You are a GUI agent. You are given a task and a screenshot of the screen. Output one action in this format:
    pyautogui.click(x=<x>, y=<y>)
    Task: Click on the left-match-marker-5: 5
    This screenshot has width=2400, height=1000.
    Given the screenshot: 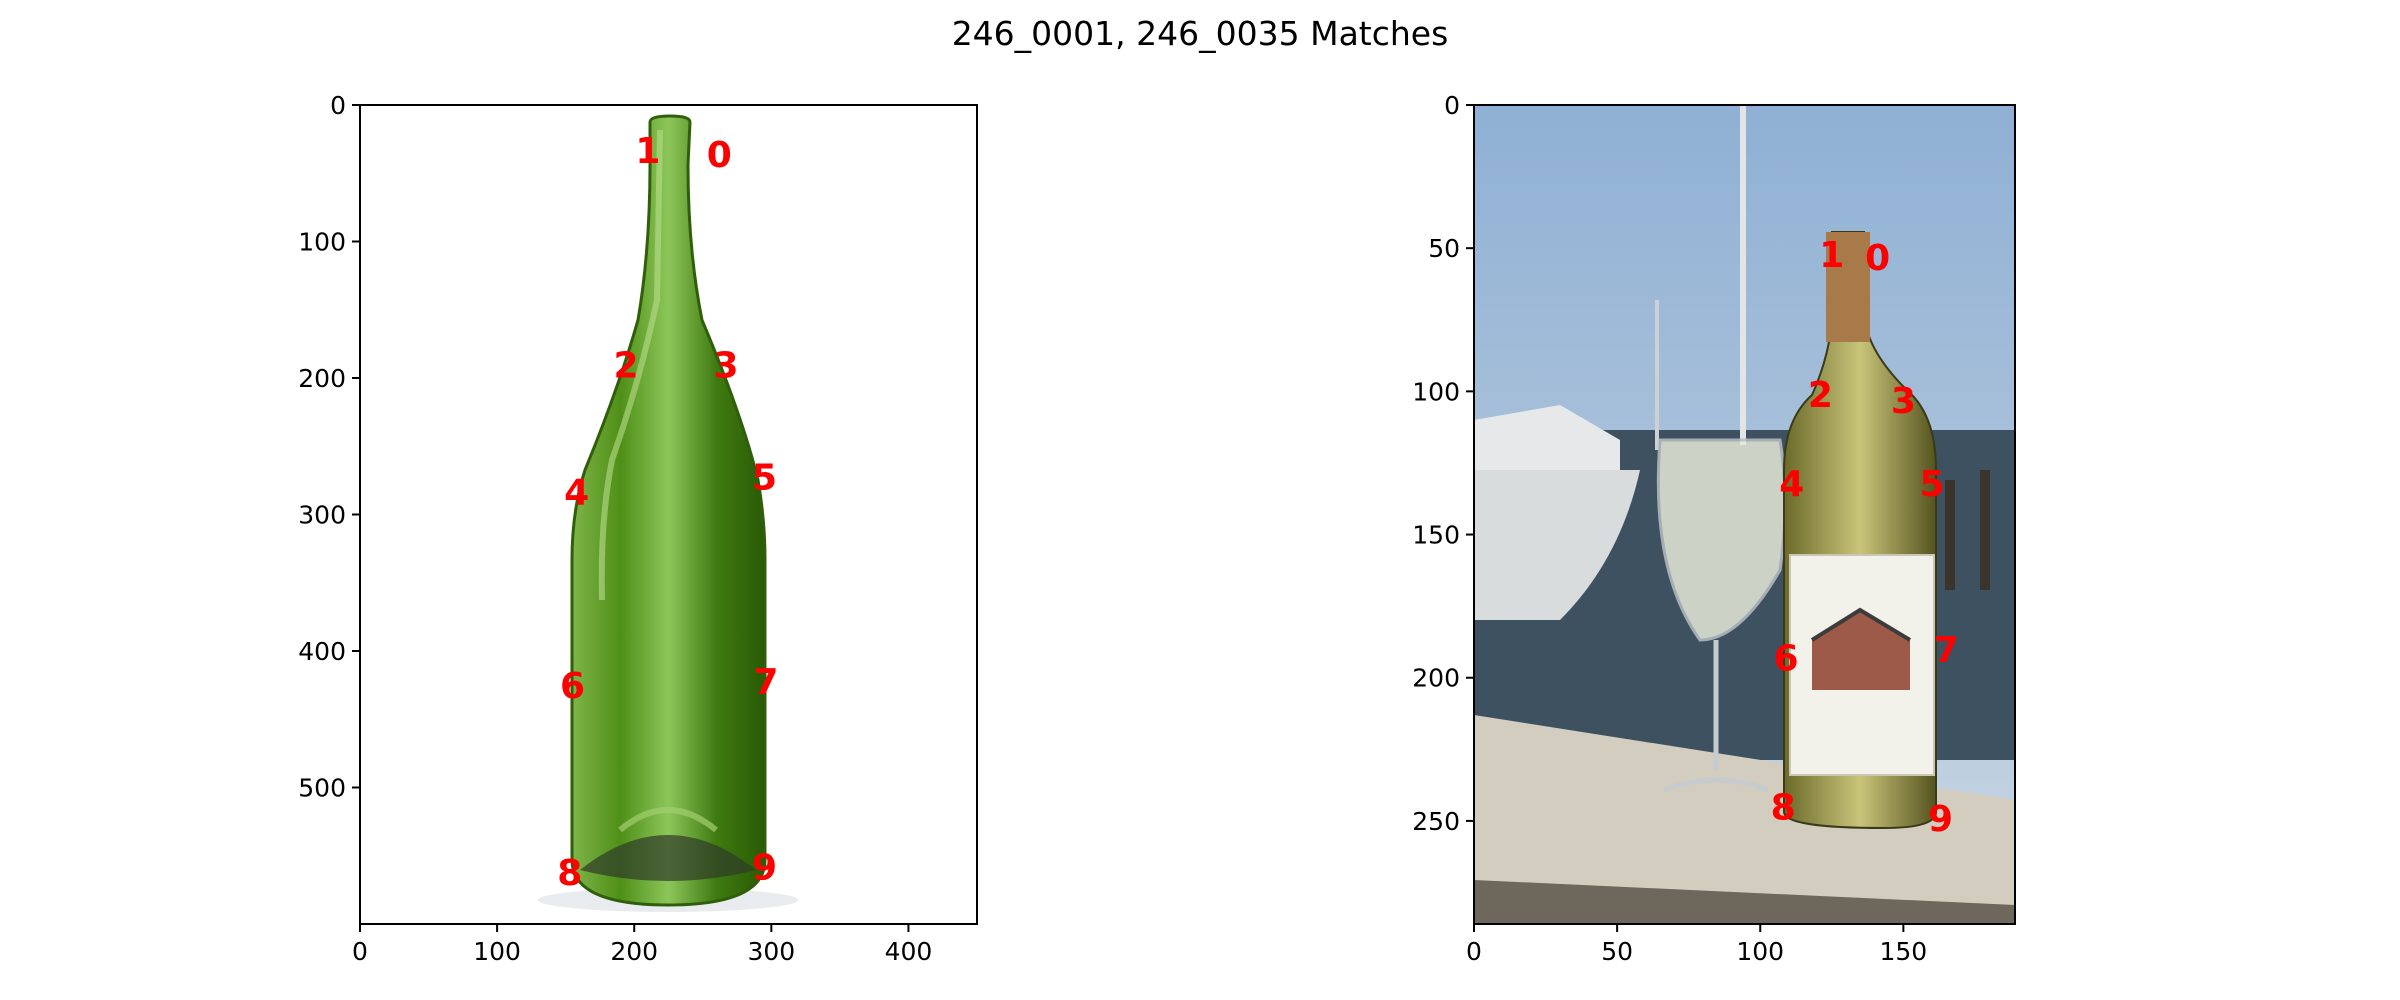 What is the action you would take?
    pyautogui.click(x=764, y=477)
    